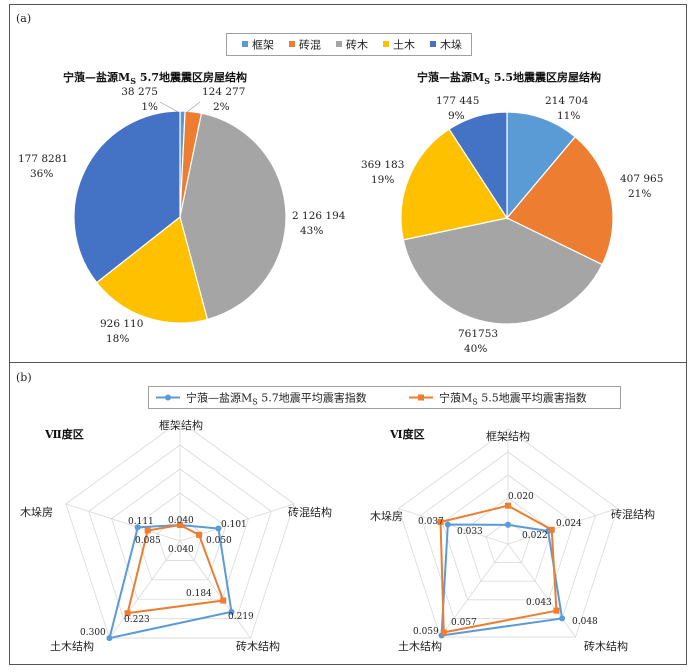  I want to click on pie2-label-value-tumu: 369 183, so click(382, 165).